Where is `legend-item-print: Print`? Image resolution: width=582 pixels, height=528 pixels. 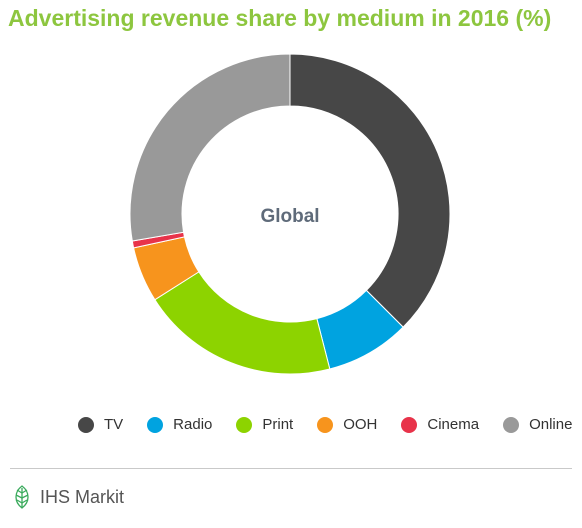 legend-item-print: Print is located at coordinates (264, 424).